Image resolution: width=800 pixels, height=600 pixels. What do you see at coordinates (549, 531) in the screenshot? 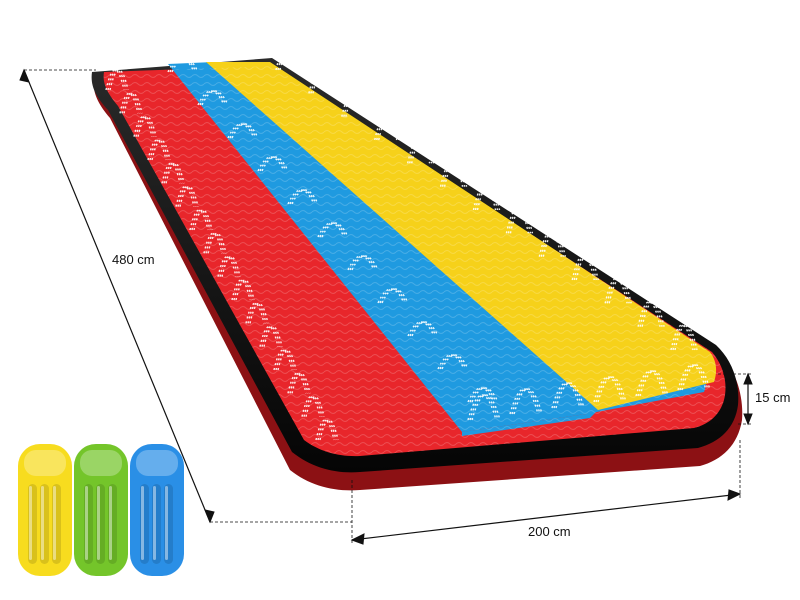
I see `width-label: 200 cm` at bounding box center [549, 531].